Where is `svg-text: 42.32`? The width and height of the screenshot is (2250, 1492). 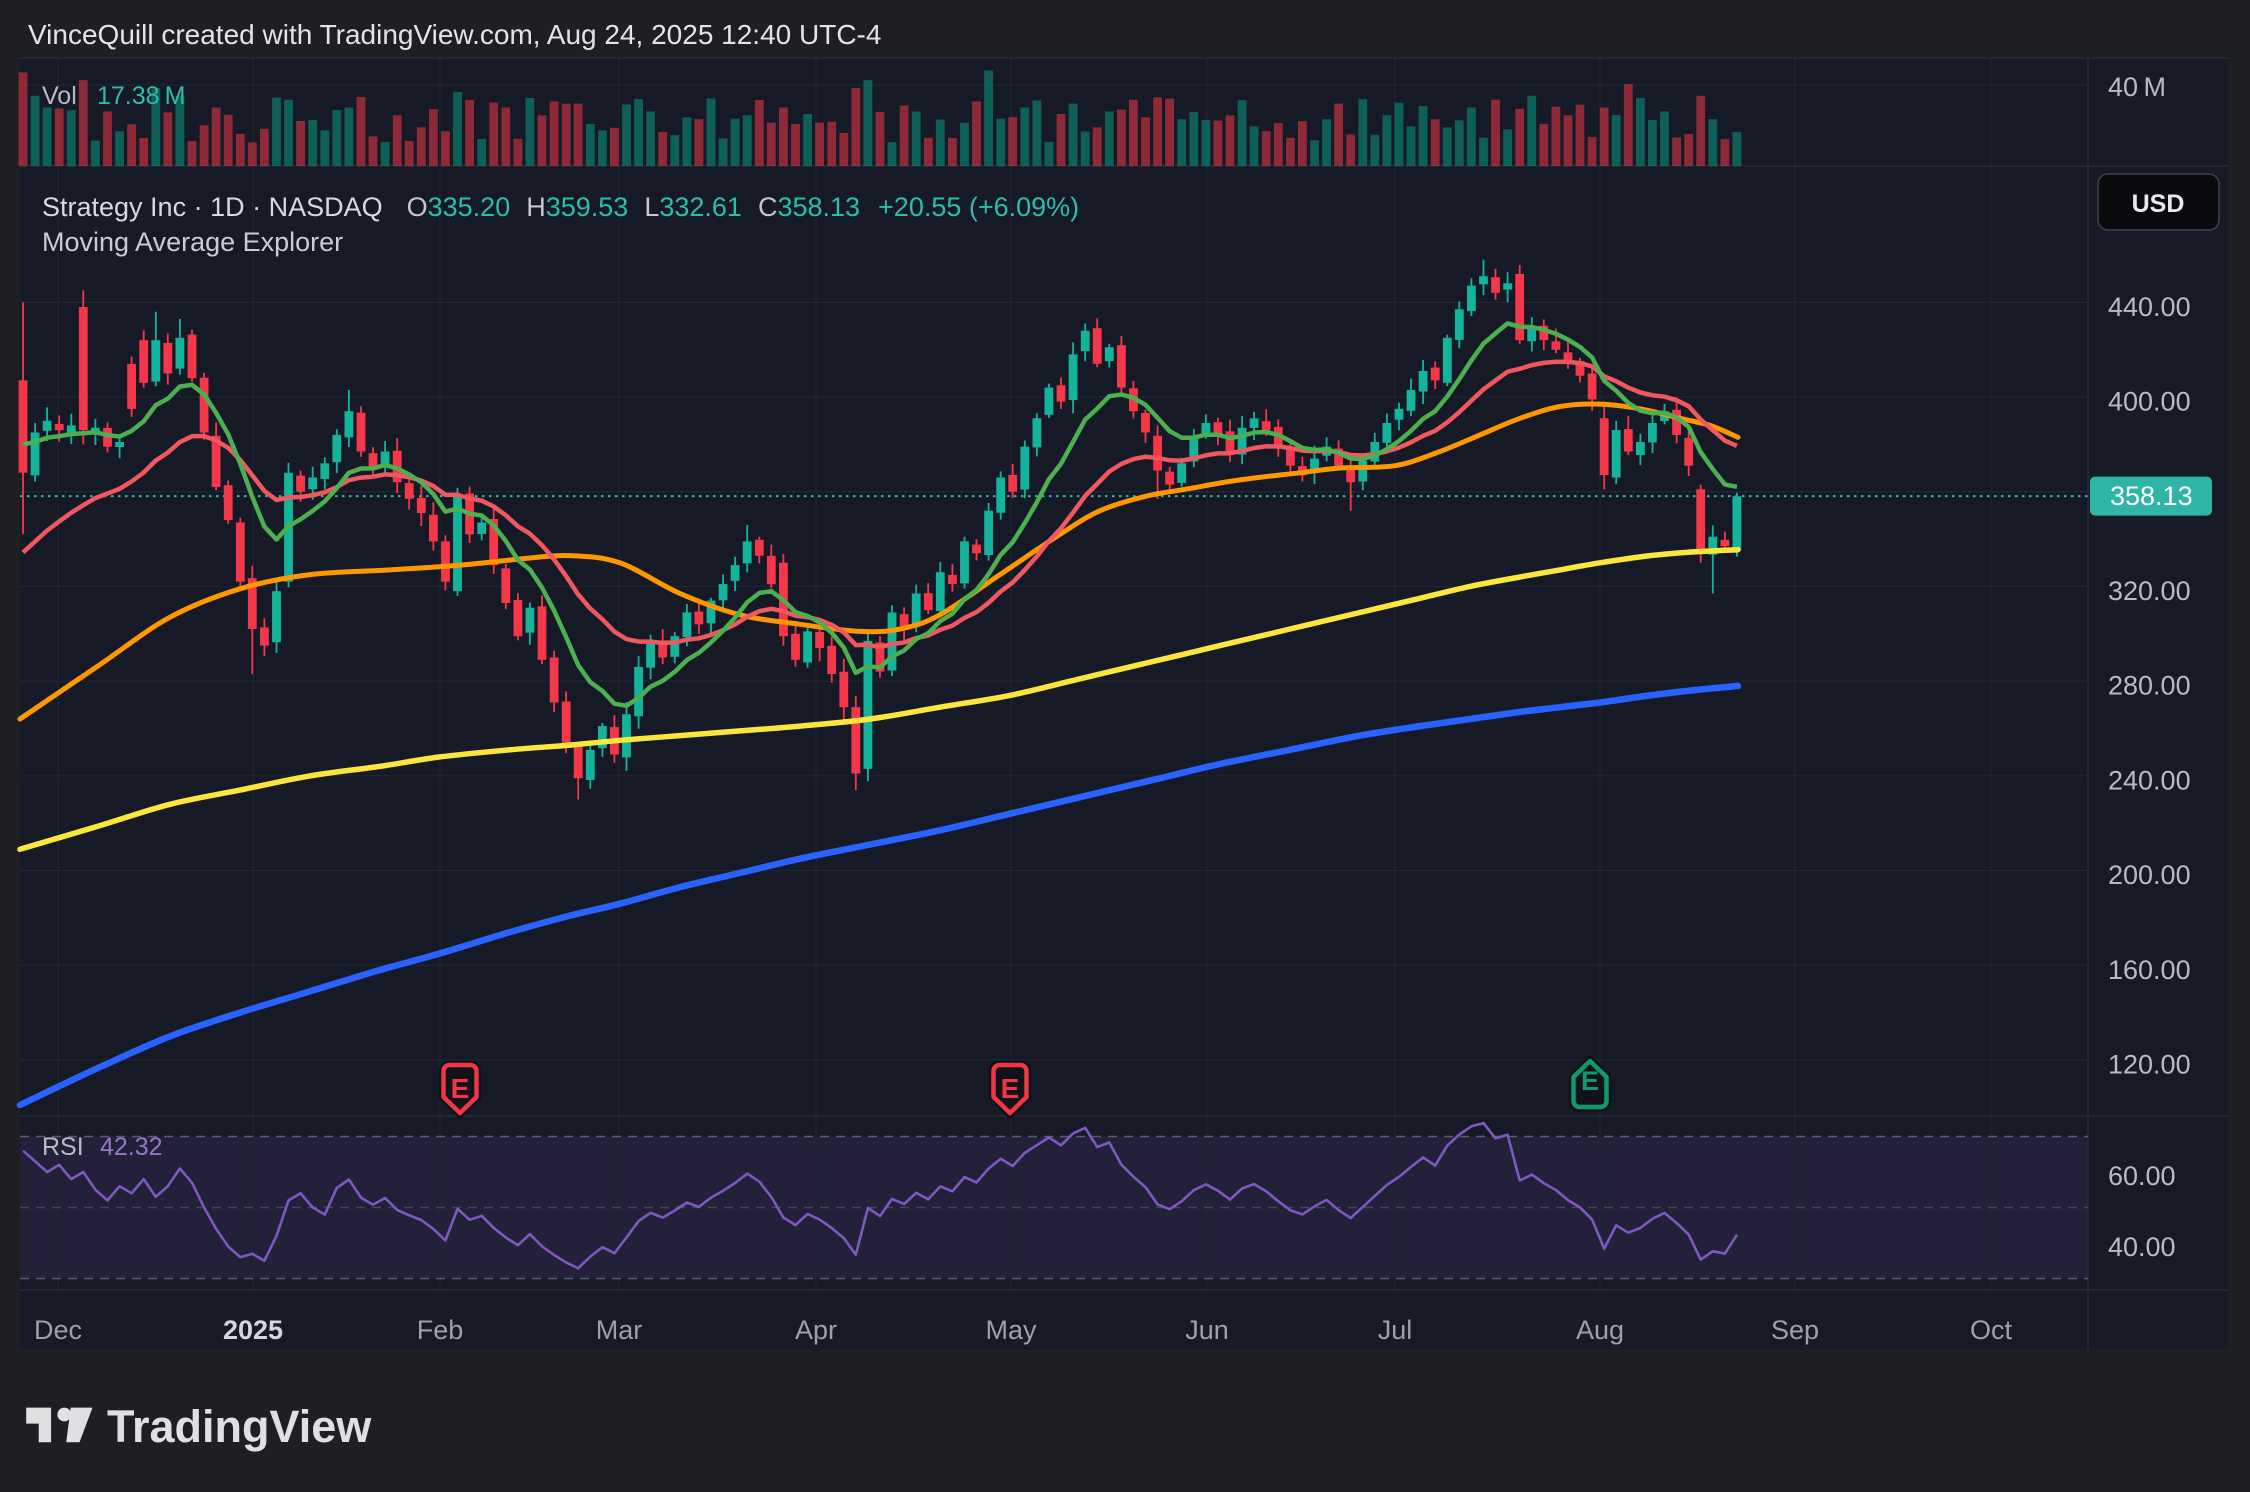
svg-text: 42.32 is located at coordinates (131, 1147).